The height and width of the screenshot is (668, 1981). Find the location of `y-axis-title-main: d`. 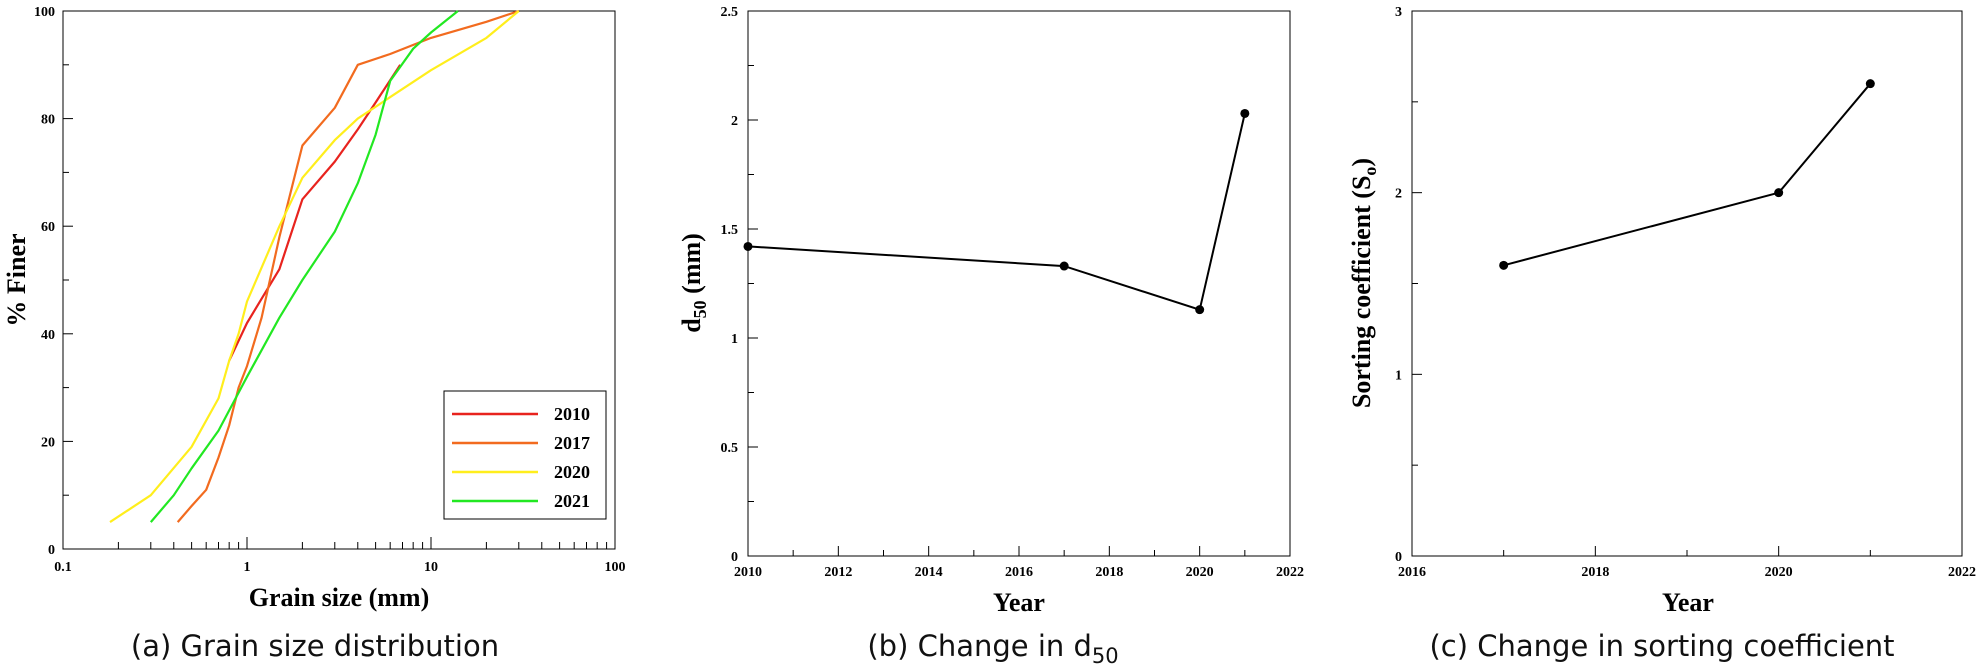

y-axis-title-main: d is located at coordinates (691, 325).